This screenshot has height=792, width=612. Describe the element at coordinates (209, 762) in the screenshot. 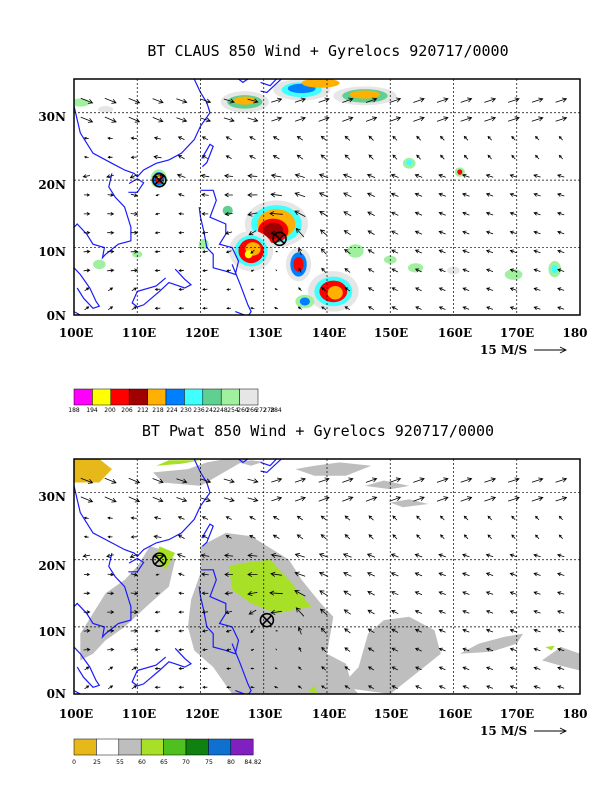

I see `bottom-colorbar-label: 75` at that location.